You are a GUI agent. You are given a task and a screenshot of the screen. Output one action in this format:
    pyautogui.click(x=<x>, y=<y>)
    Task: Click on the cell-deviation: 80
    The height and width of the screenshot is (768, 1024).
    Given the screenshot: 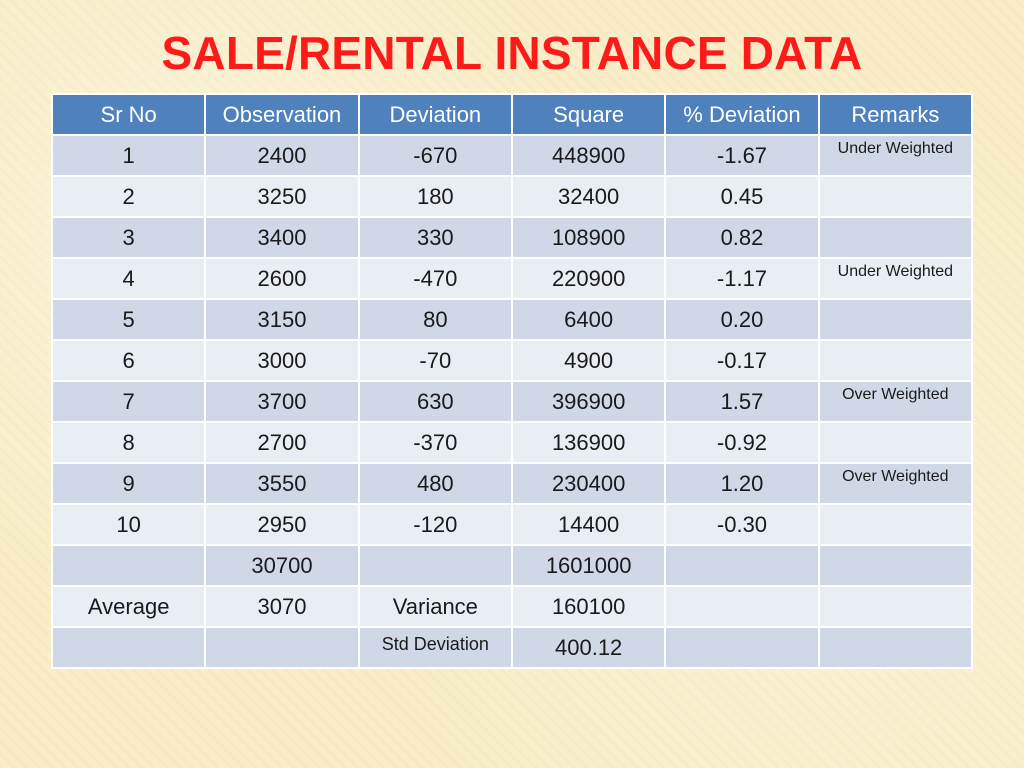 What is the action you would take?
    pyautogui.click(x=435, y=319)
    